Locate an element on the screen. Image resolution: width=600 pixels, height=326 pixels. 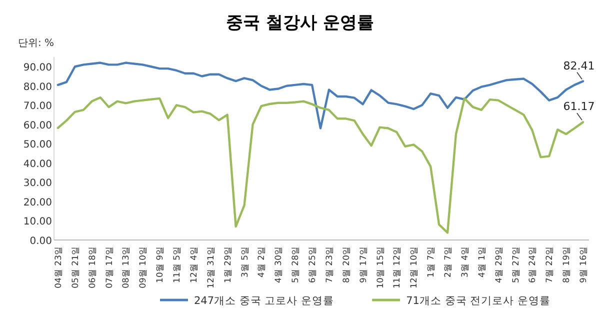
x-tick-label: 07월 17일 is located at coordinates (109, 267).